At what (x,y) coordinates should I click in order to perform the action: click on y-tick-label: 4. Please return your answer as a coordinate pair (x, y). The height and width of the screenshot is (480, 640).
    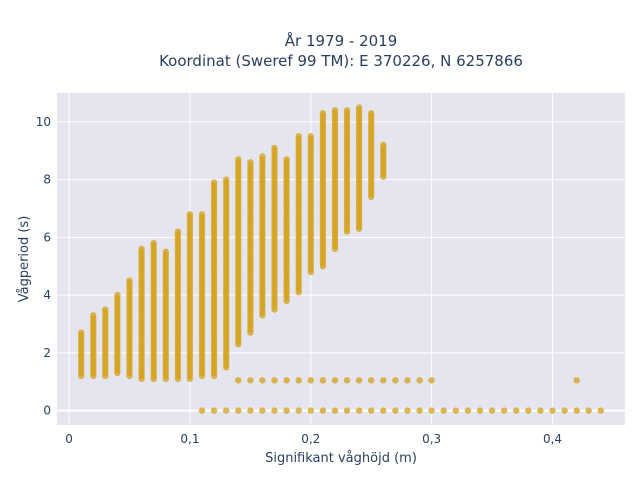
    Looking at the image, I should click on (47, 295).